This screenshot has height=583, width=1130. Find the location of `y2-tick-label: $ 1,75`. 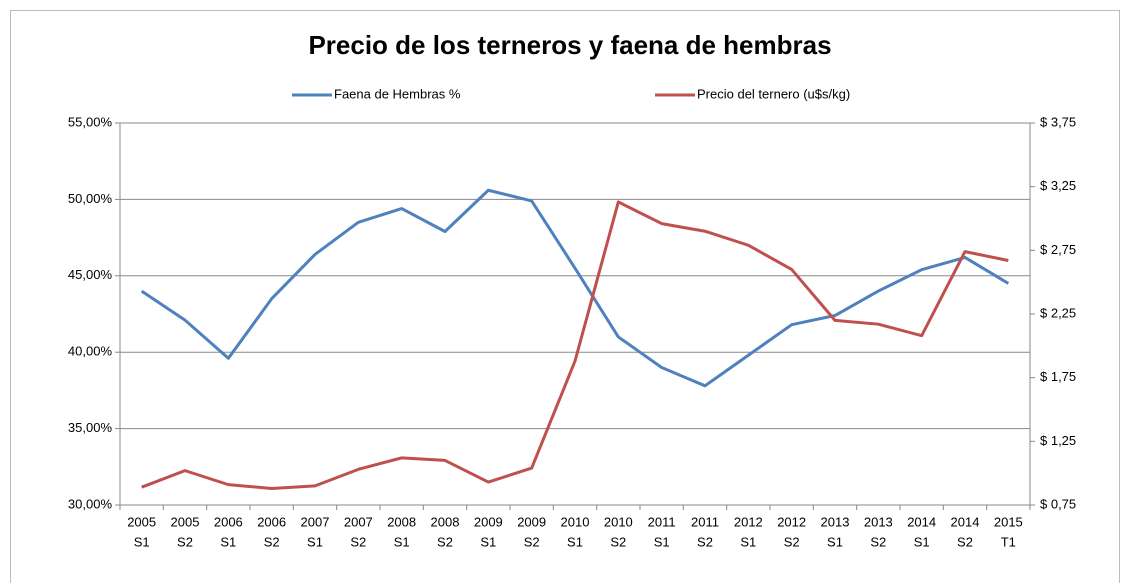

y2-tick-label: $ 1,75 is located at coordinates (1058, 376).